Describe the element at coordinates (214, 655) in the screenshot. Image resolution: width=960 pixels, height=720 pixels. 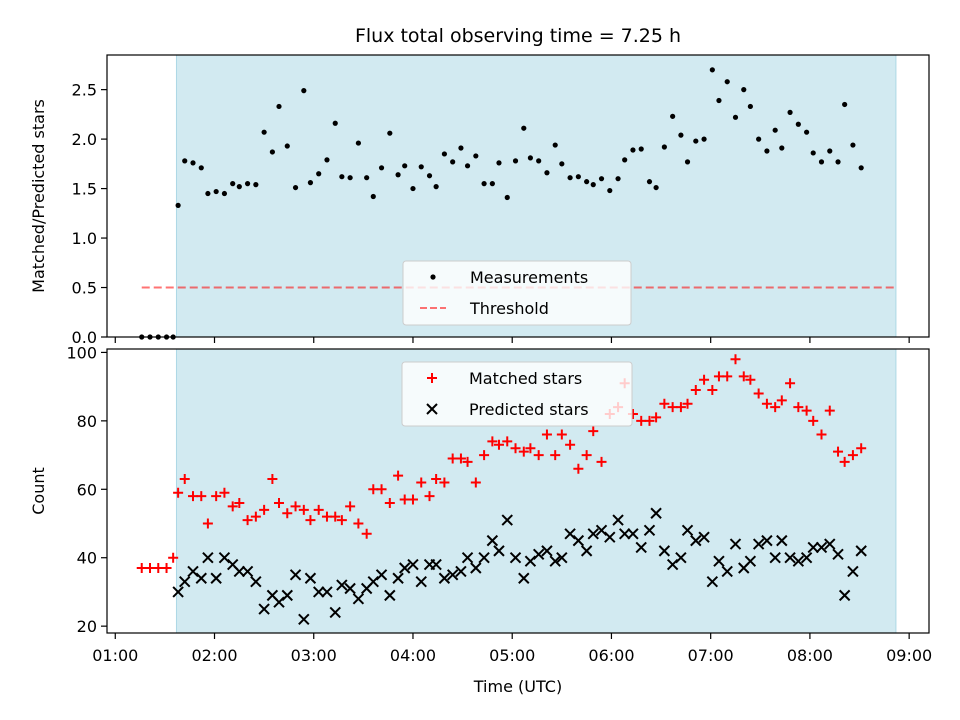
I see `x-tick-label: 02:00` at that location.